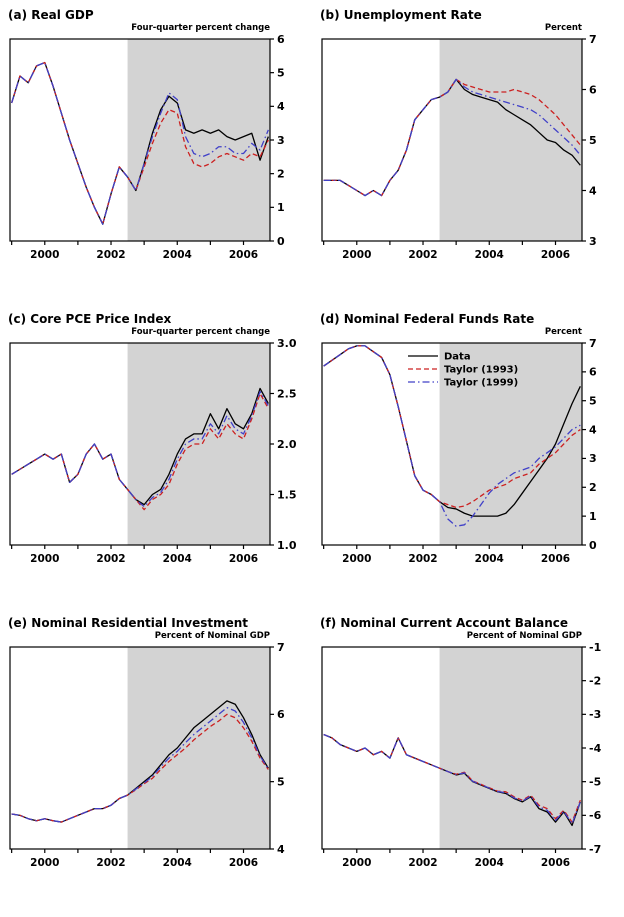 This screenshot has width=624, height=917. What do you see at coordinates (401, 15) in the screenshot?
I see `panel-b-title: (b) Unemployment Rate` at bounding box center [401, 15].